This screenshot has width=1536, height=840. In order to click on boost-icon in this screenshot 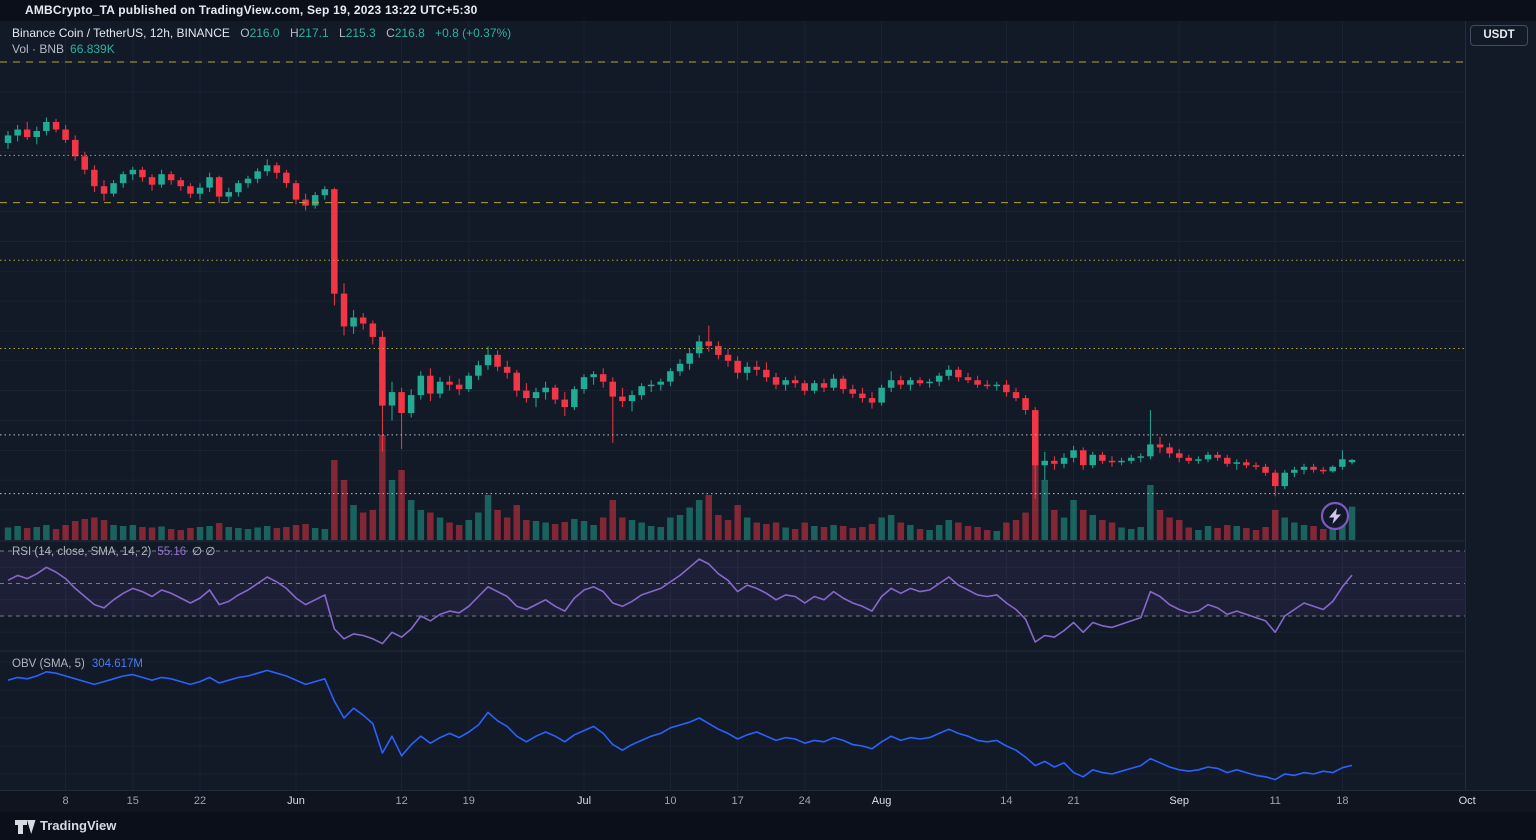, I will do `click(1335, 516)`.